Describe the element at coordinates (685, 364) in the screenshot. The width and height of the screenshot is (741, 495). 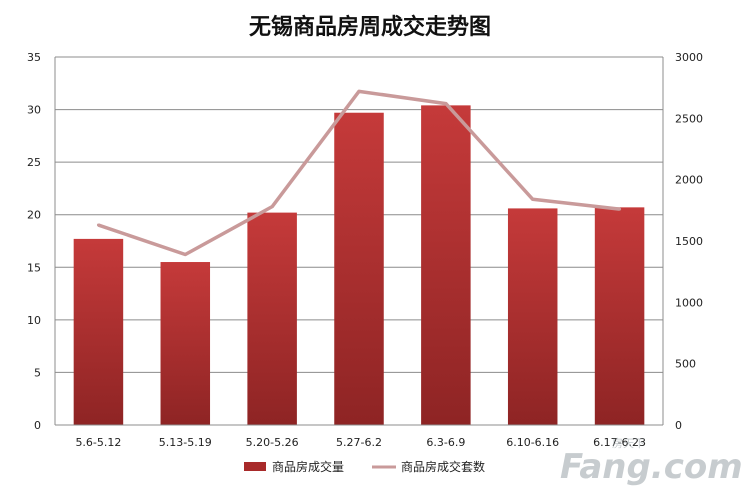
I see `right-tick-label: 500` at that location.